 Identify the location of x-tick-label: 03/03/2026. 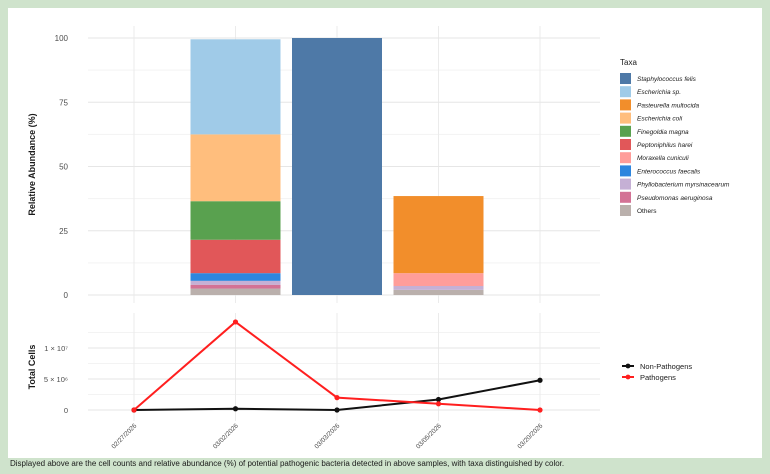
(327, 436).